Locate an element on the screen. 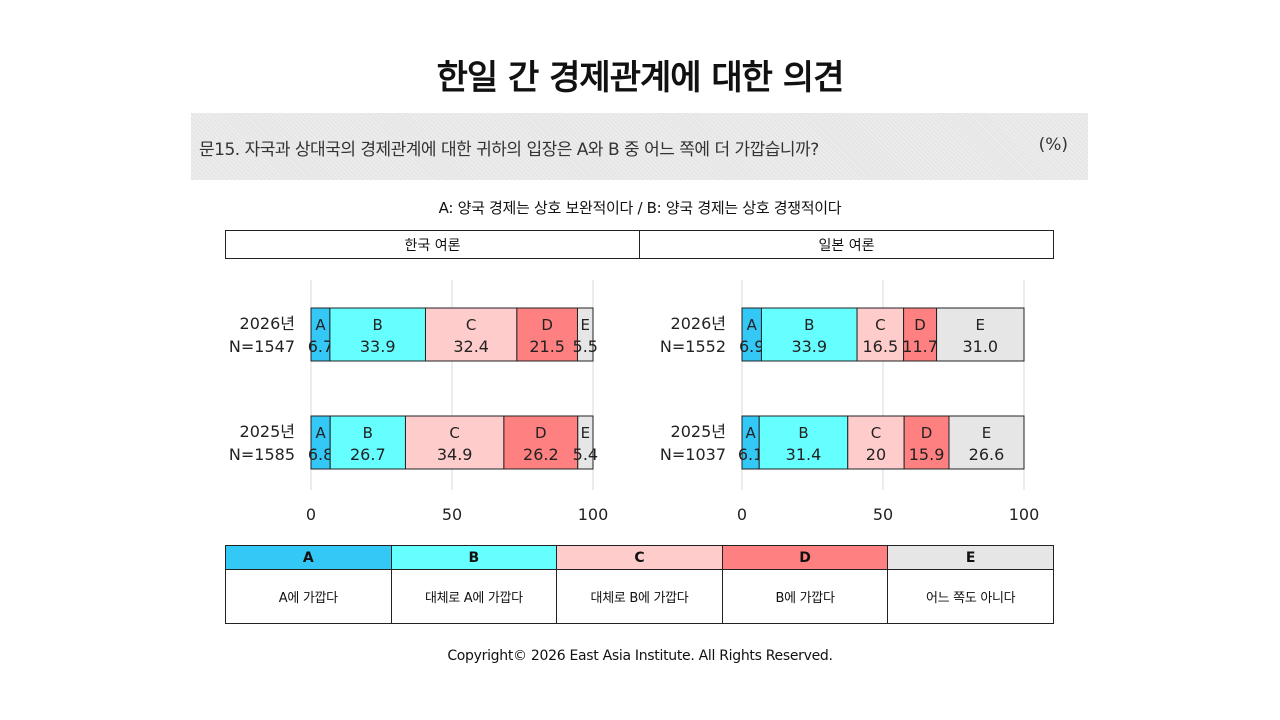 Image resolution: width=1280 pixels, height=720 pixels. segment-category-label-japan-0-B: B is located at coordinates (809, 325).